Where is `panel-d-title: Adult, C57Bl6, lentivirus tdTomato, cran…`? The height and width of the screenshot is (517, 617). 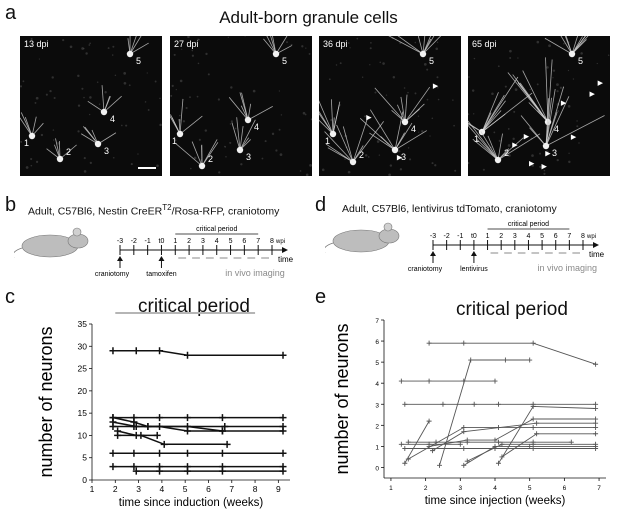 panel-d-title: Adult, C57Bl6, lentivirus tdTomato, cran… is located at coordinates (449, 209).